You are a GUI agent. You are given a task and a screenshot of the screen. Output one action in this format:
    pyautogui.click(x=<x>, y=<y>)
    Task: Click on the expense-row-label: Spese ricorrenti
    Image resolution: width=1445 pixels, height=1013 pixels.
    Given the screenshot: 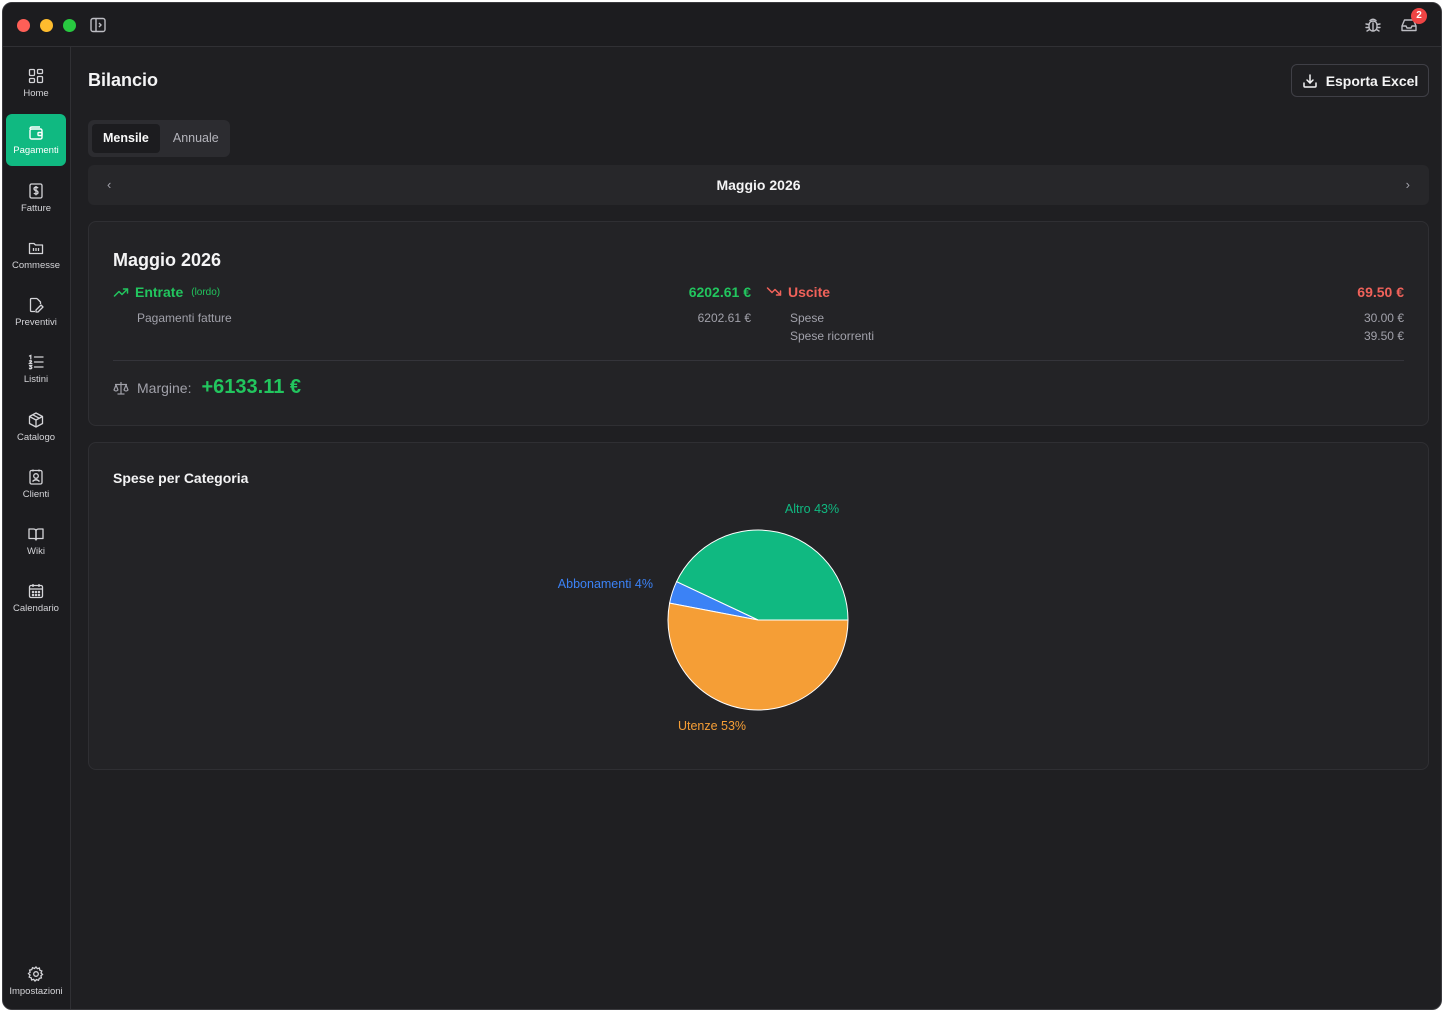 What is the action you would take?
    pyautogui.click(x=832, y=336)
    